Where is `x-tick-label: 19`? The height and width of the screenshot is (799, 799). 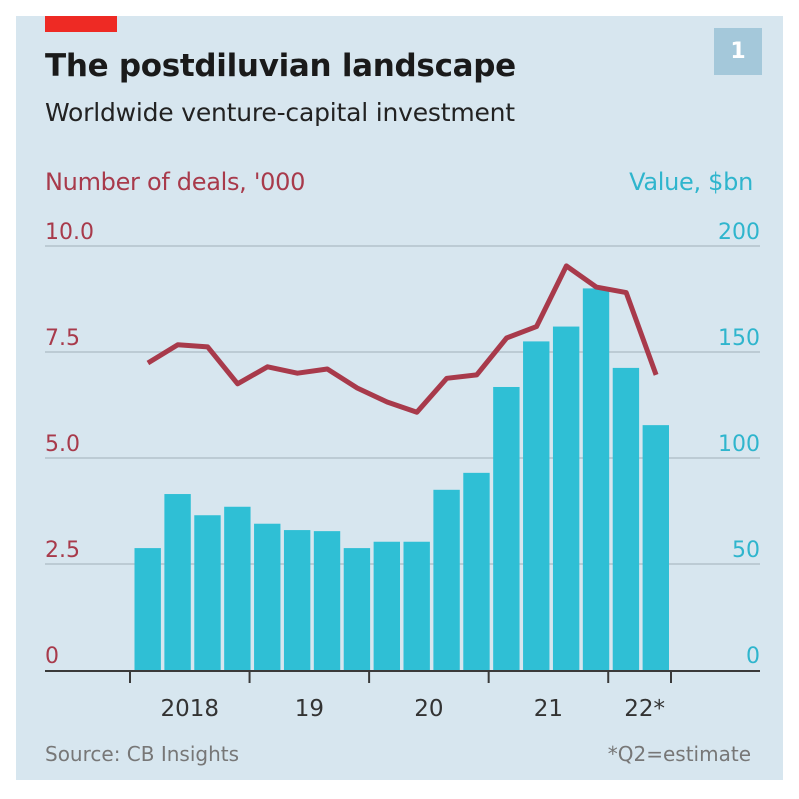 x-tick-label: 19 is located at coordinates (309, 709).